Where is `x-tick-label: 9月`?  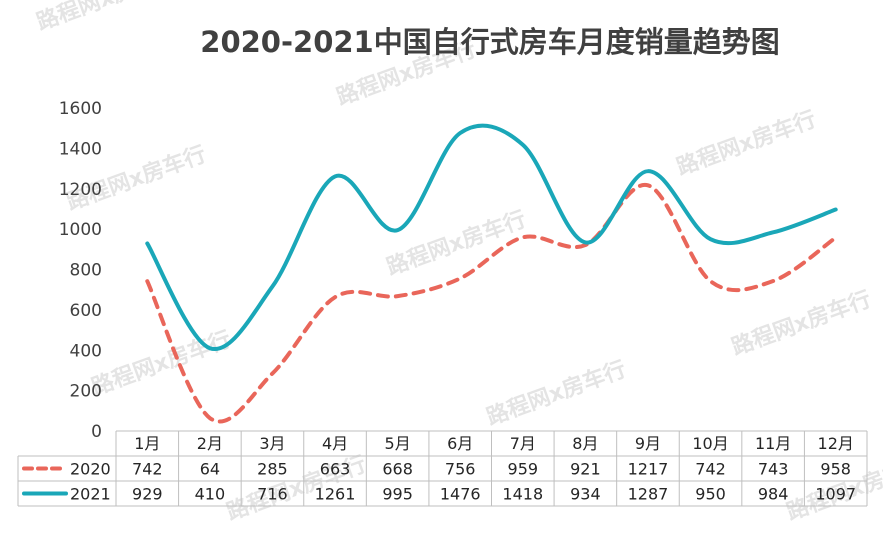 x-tick-label: 9月 is located at coordinates (648, 443).